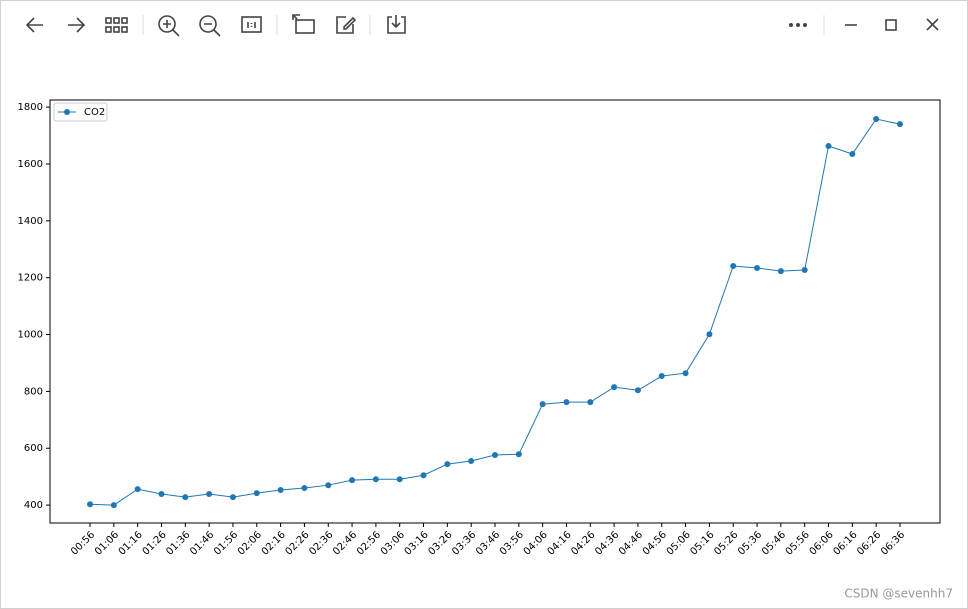  I want to click on watermark: CSDN @sevenhh7, so click(898, 594).